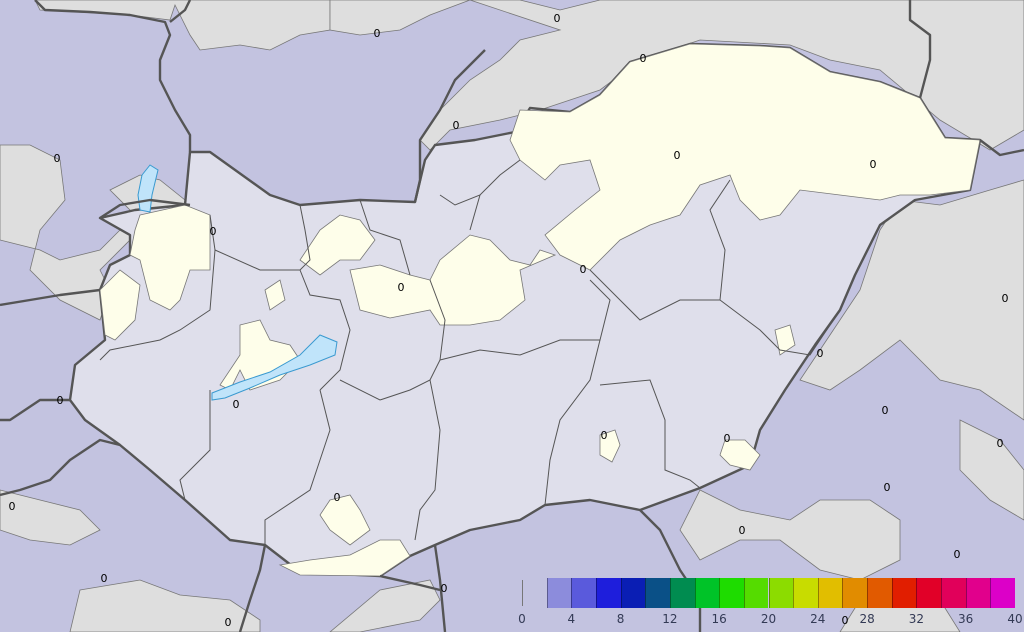 The width and height of the screenshot is (1024, 632). Describe the element at coordinates (571, 619) in the screenshot. I see `legend-tick-label: 4` at that location.